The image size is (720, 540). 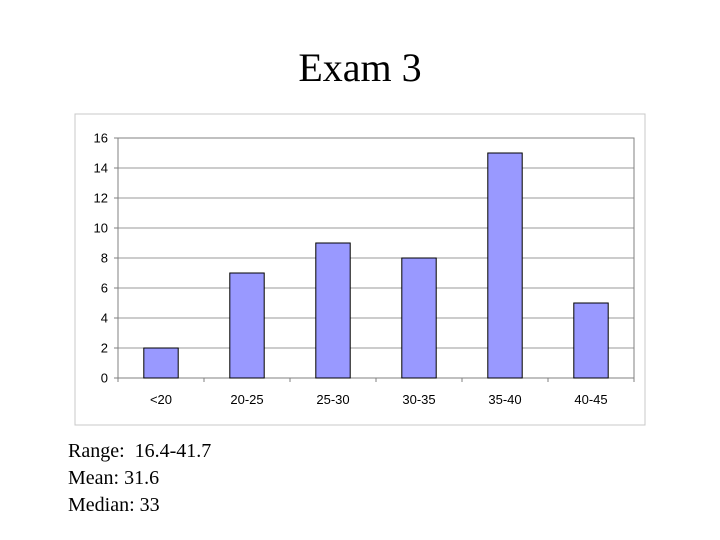 I want to click on y-tick-label: 14, so click(x=101, y=168).